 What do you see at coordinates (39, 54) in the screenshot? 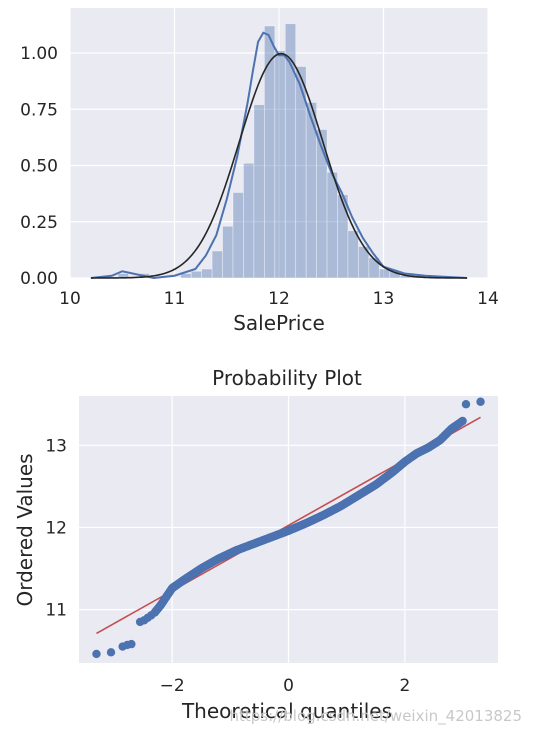
I see `hist-y-tick-label: 1.00` at bounding box center [39, 54].